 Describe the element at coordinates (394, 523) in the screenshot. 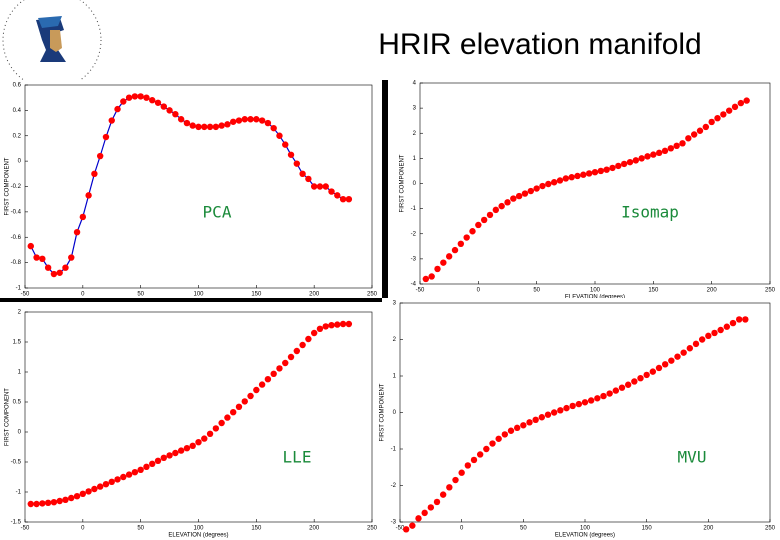

I see `y-tick-label: -3` at that location.